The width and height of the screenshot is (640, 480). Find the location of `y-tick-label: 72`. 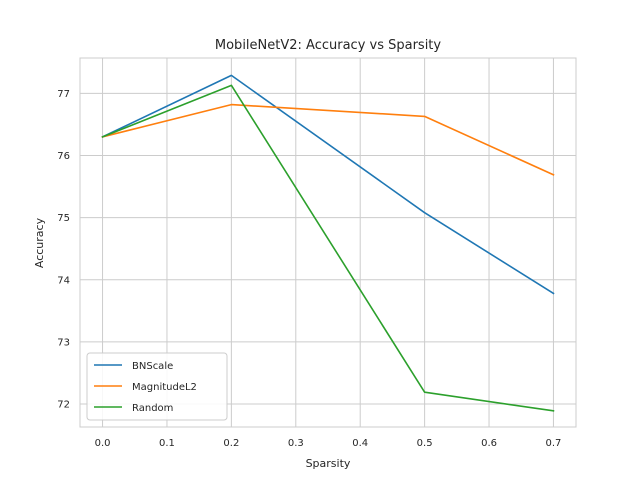

y-tick-label: 72 is located at coordinates (63, 405).